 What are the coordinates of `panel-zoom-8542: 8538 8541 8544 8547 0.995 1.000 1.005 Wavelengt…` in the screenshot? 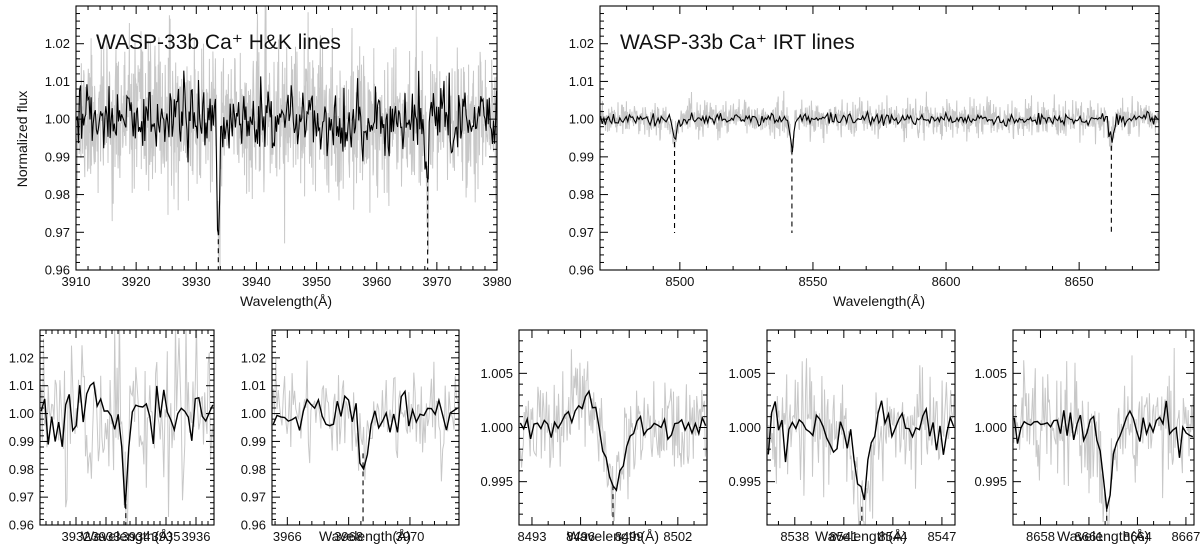 It's located at (842, 436).